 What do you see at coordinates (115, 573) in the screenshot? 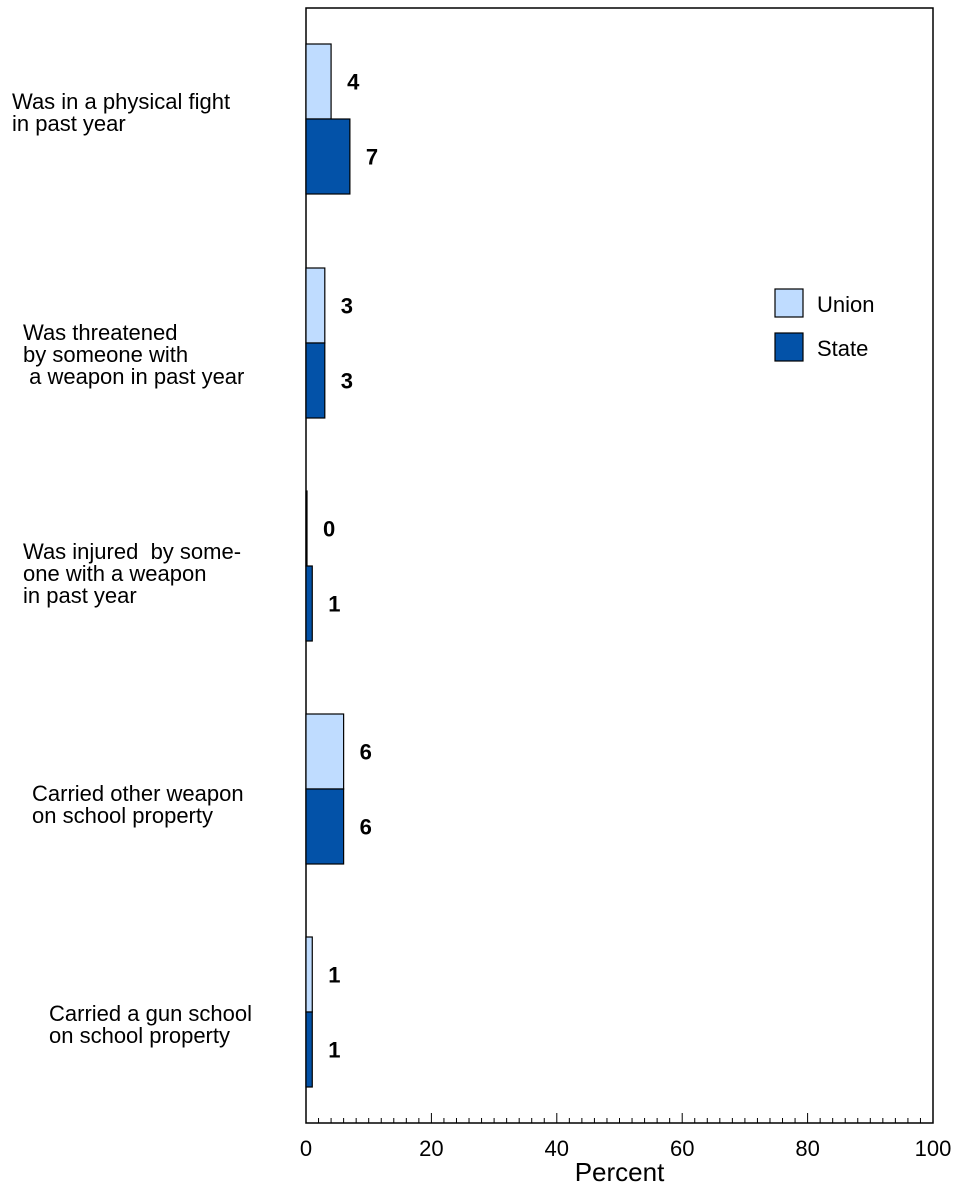
I see `category-label-line: one with a weapon` at bounding box center [115, 573].